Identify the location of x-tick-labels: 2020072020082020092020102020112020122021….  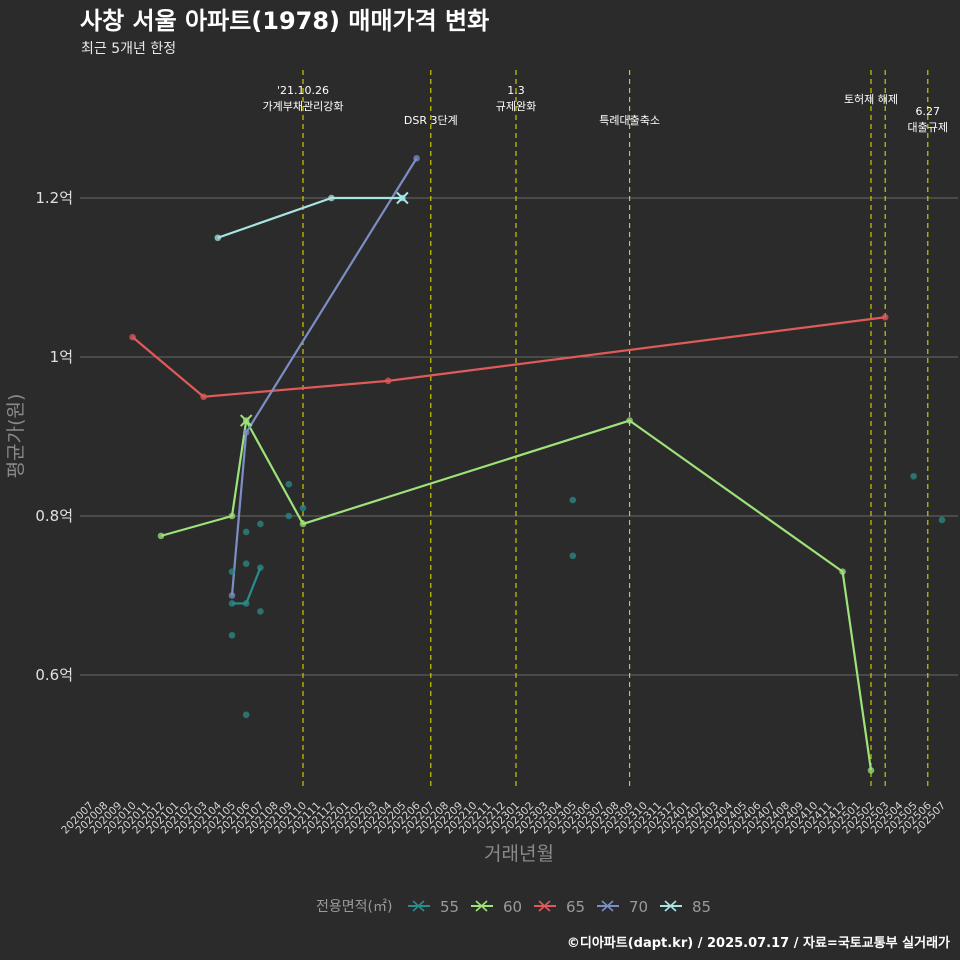
(503, 817).